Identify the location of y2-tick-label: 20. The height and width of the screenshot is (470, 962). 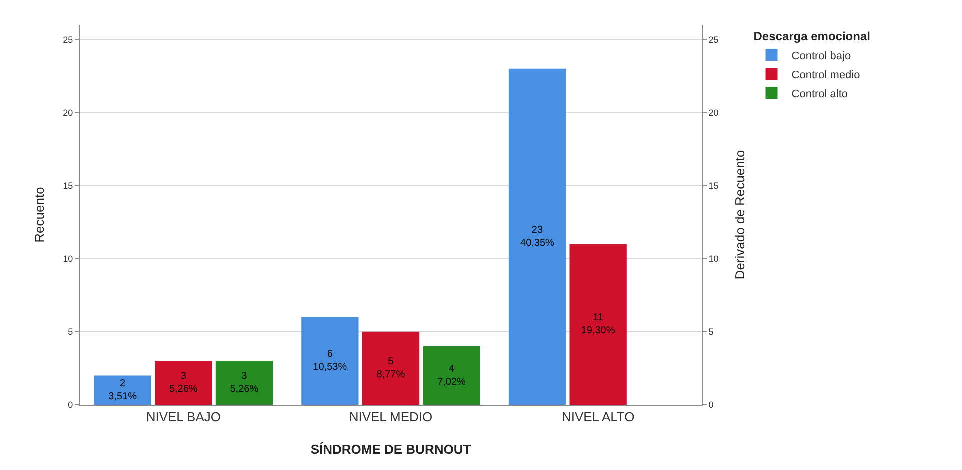
(713, 113).